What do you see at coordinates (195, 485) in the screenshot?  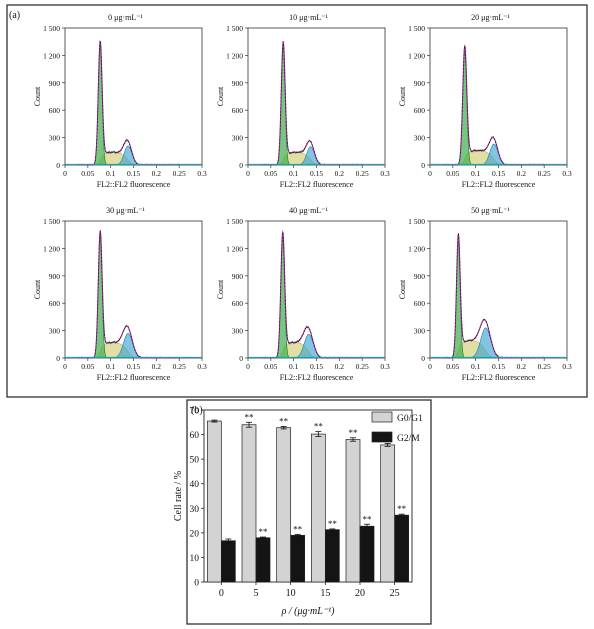 I see `y-tick-label: 40` at bounding box center [195, 485].